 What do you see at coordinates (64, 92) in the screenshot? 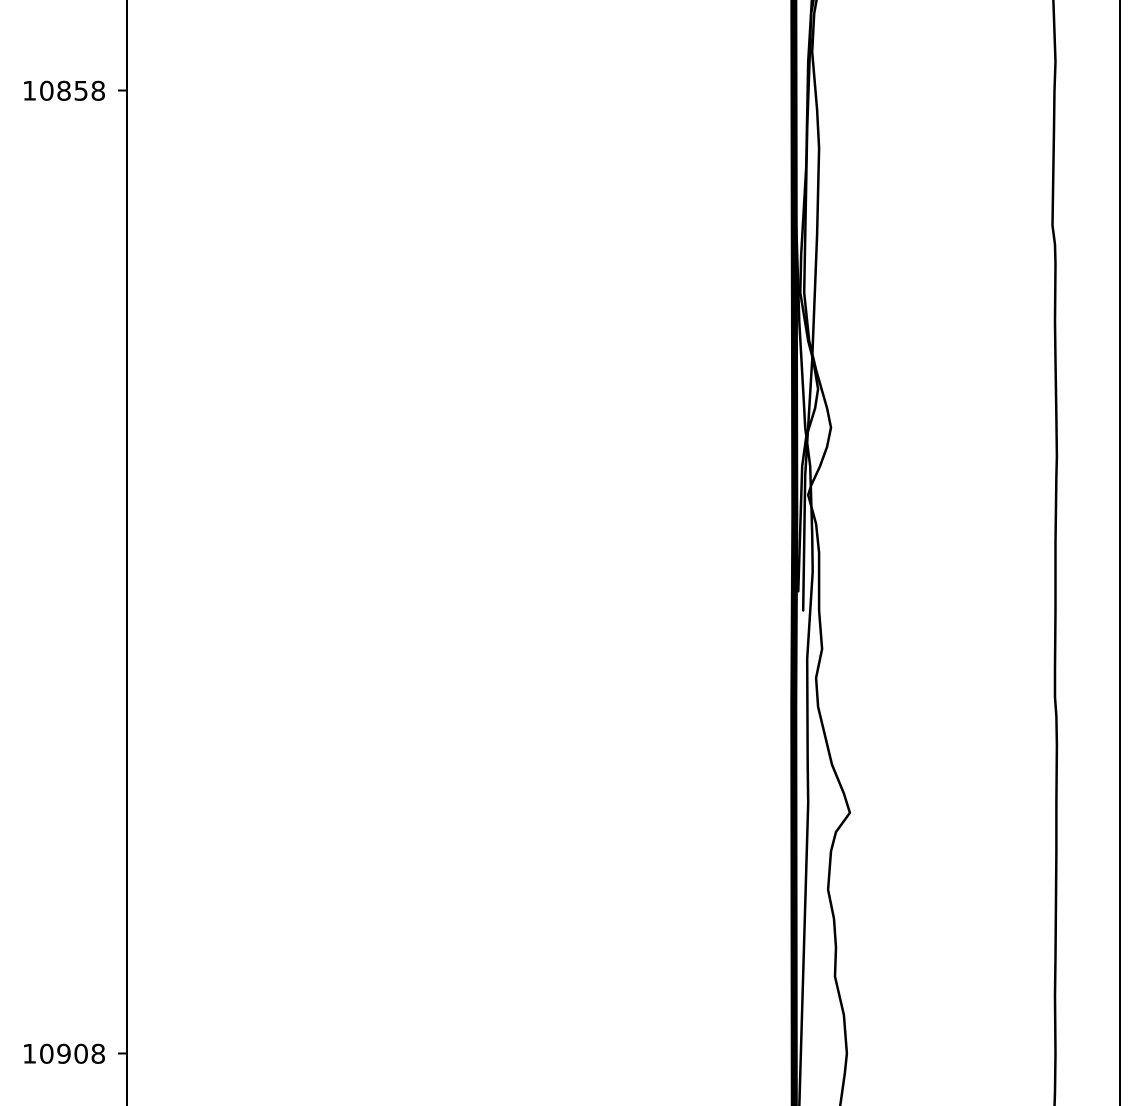
I see `y-tick-label: 10858` at bounding box center [64, 92].